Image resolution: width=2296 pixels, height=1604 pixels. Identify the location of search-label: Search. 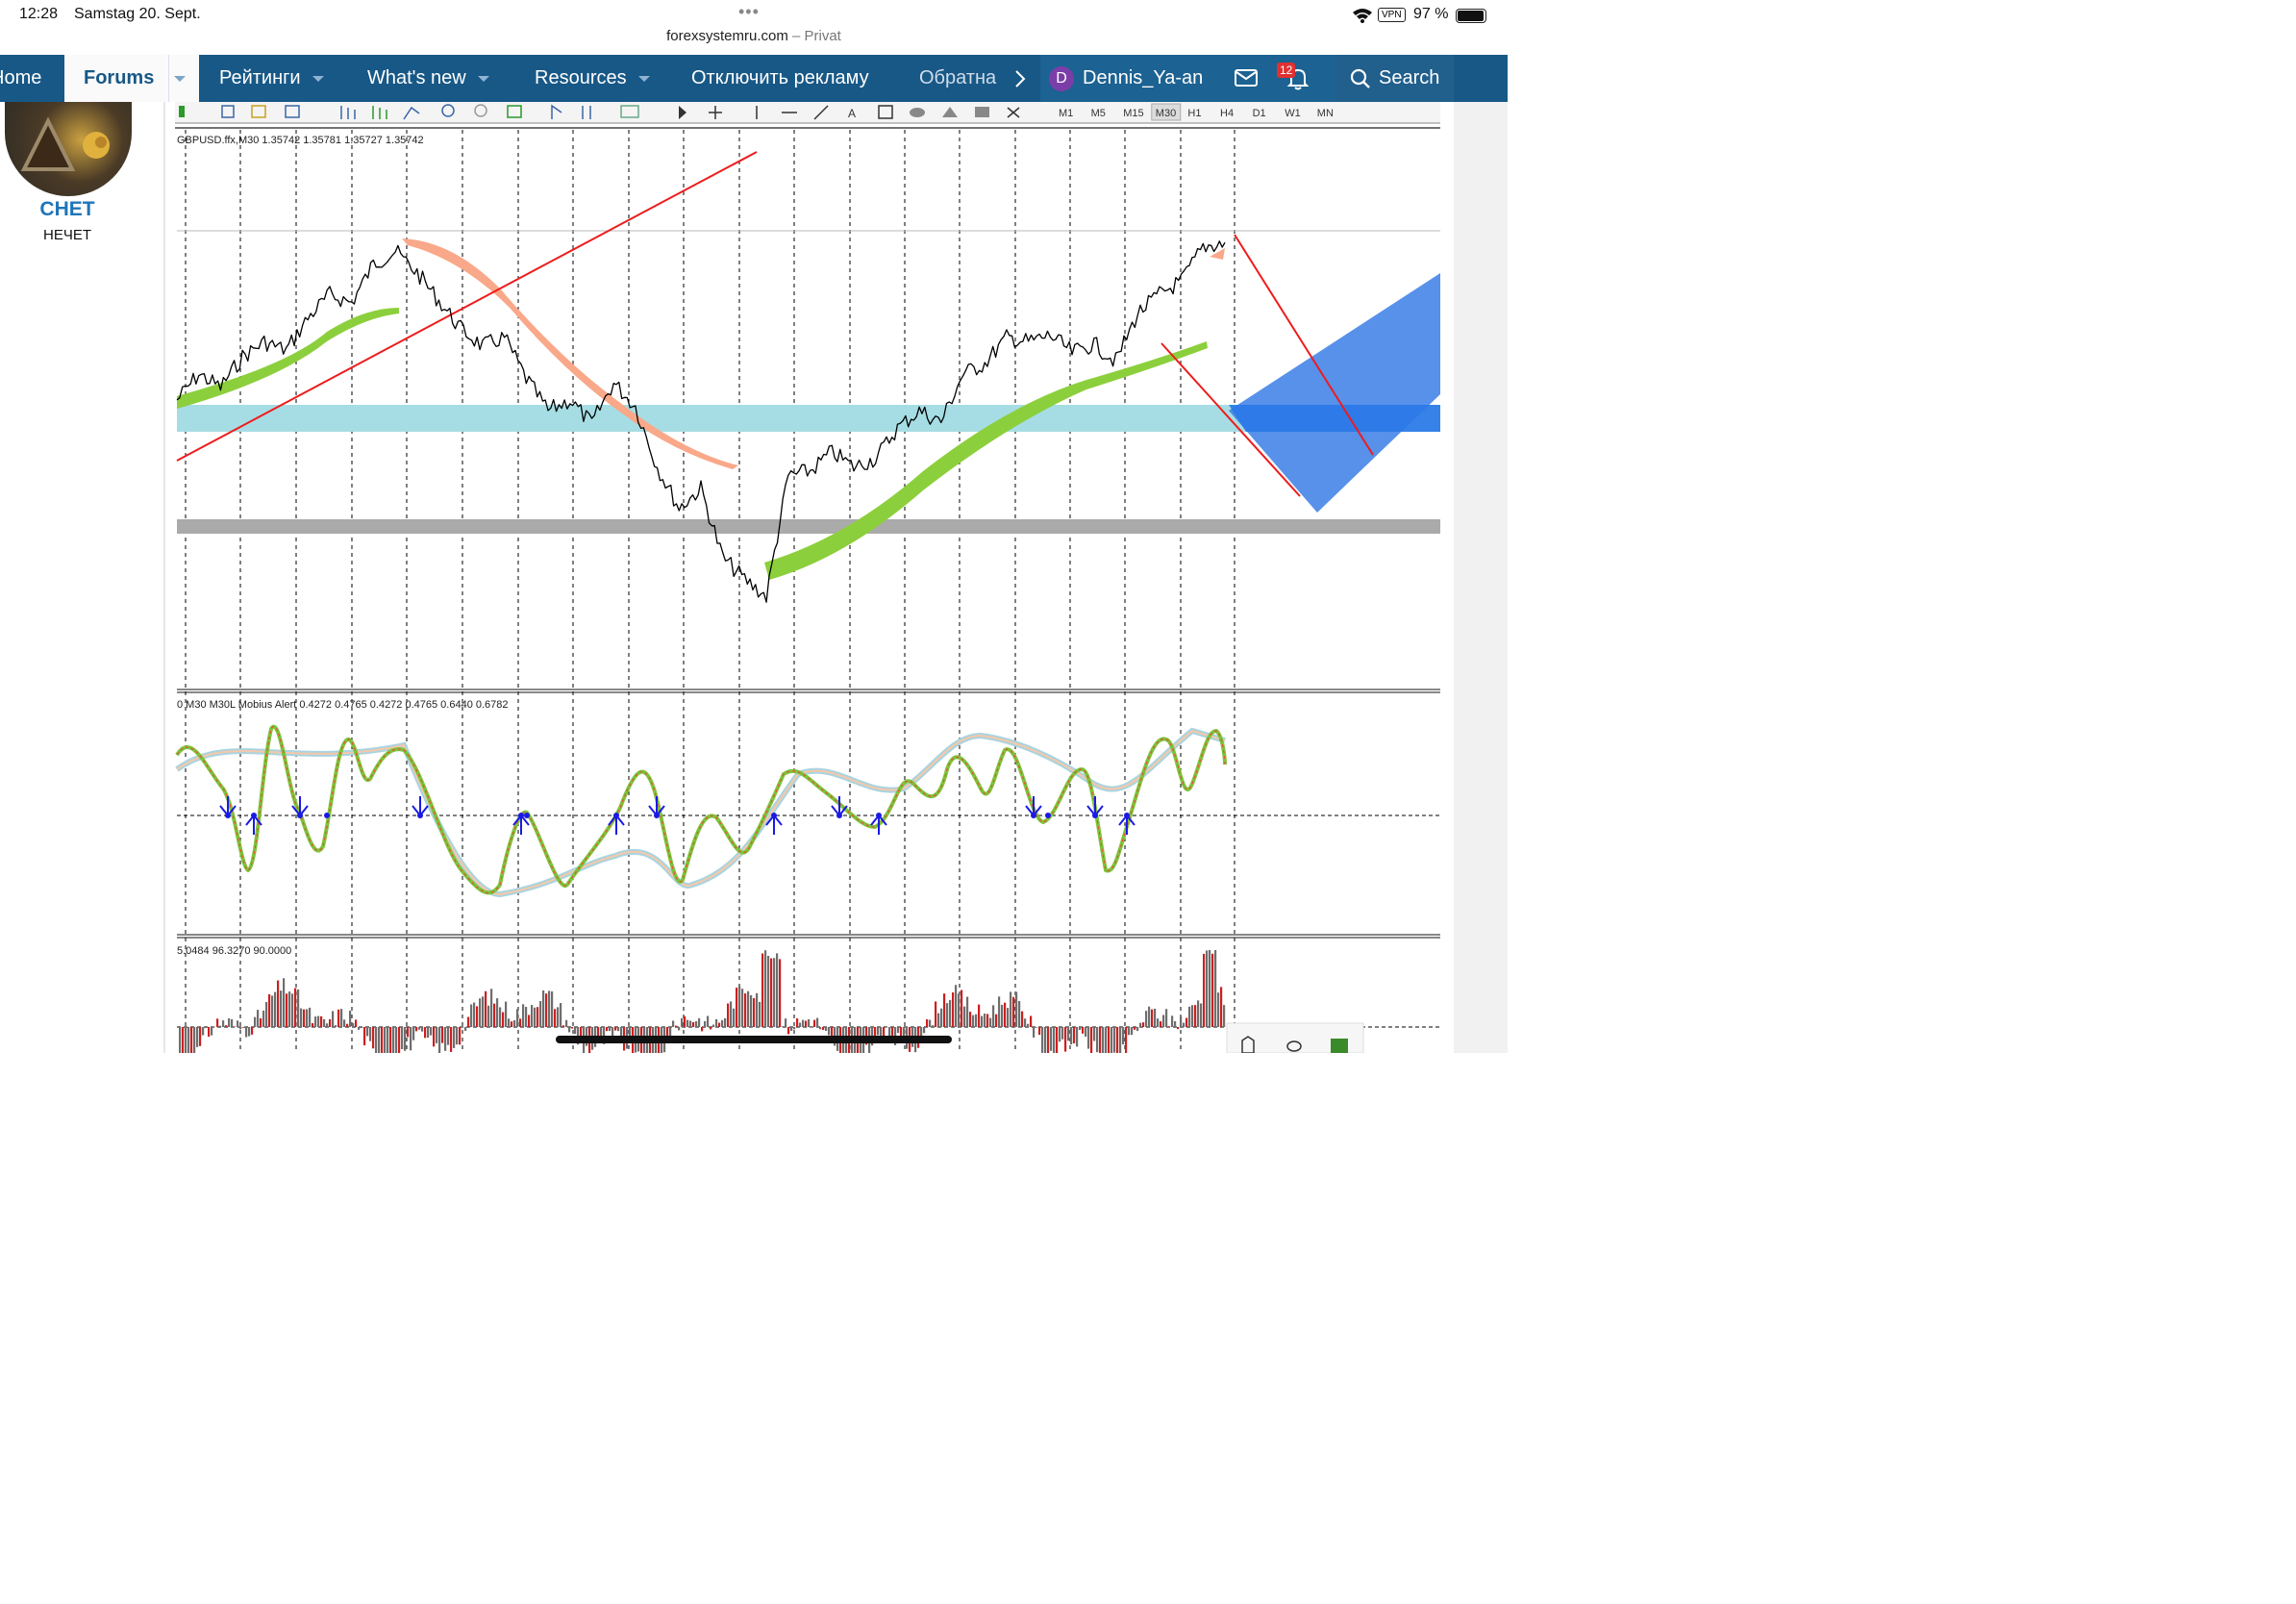
(1409, 77).